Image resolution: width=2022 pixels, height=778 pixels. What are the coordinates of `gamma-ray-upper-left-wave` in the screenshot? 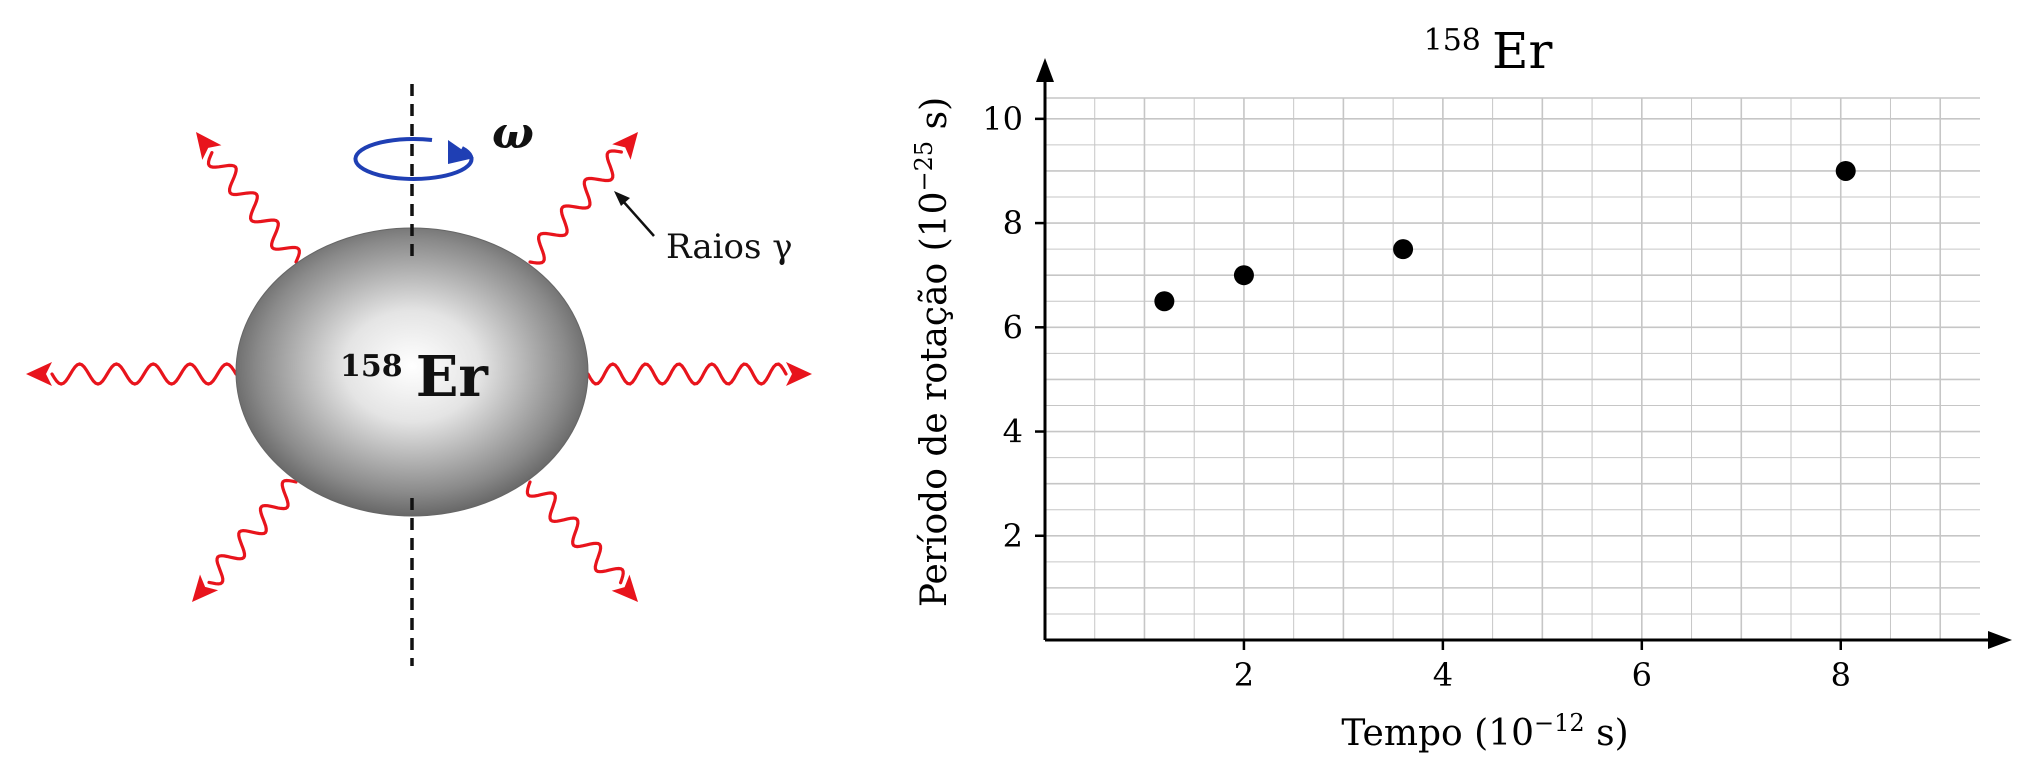 It's located at (253, 207).